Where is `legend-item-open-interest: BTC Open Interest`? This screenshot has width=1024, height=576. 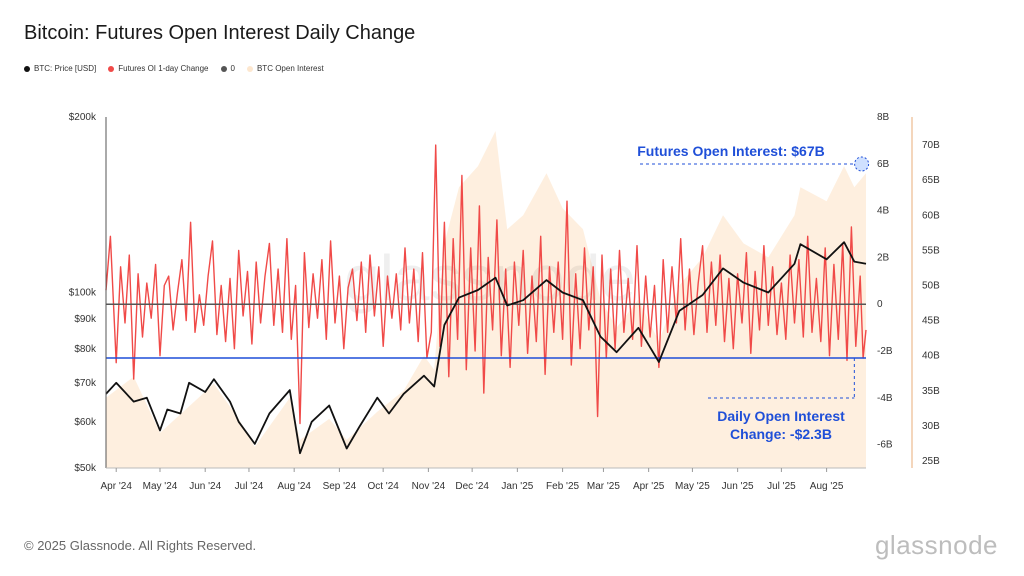 legend-item-open-interest: BTC Open Interest is located at coordinates (285, 68).